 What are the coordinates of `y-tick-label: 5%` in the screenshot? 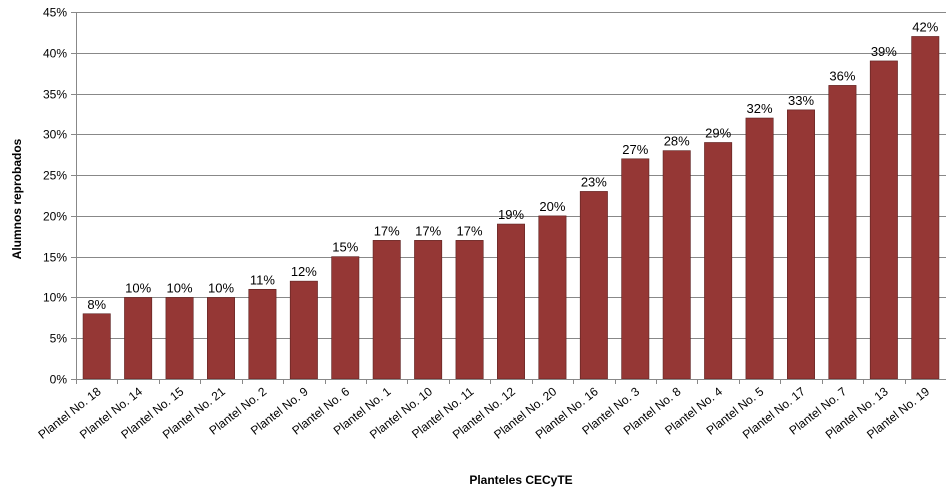 It's located at (59, 339).